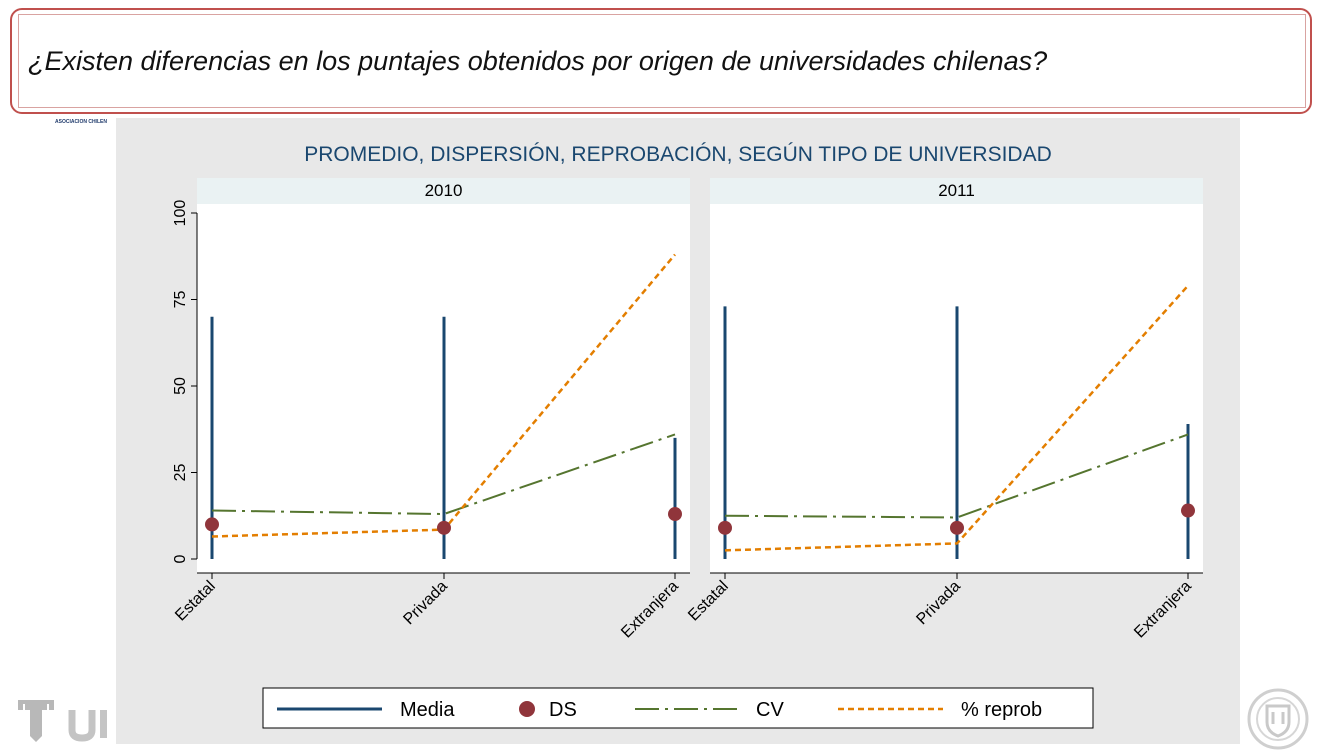 Image resolution: width=1323 pixels, height=756 pixels. I want to click on legend-media-label: Media, so click(427, 710).